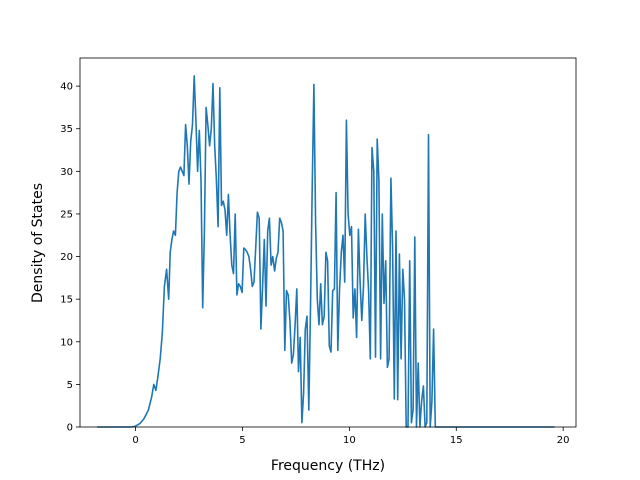 This screenshot has height=480, width=640. I want to click on y-tick-label: 30, so click(66, 172).